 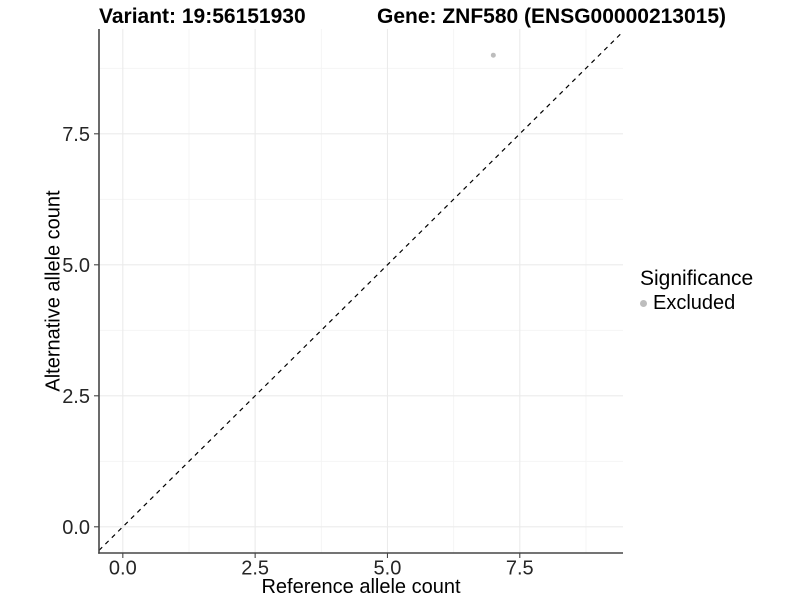 I want to click on data-point, so click(x=493, y=55).